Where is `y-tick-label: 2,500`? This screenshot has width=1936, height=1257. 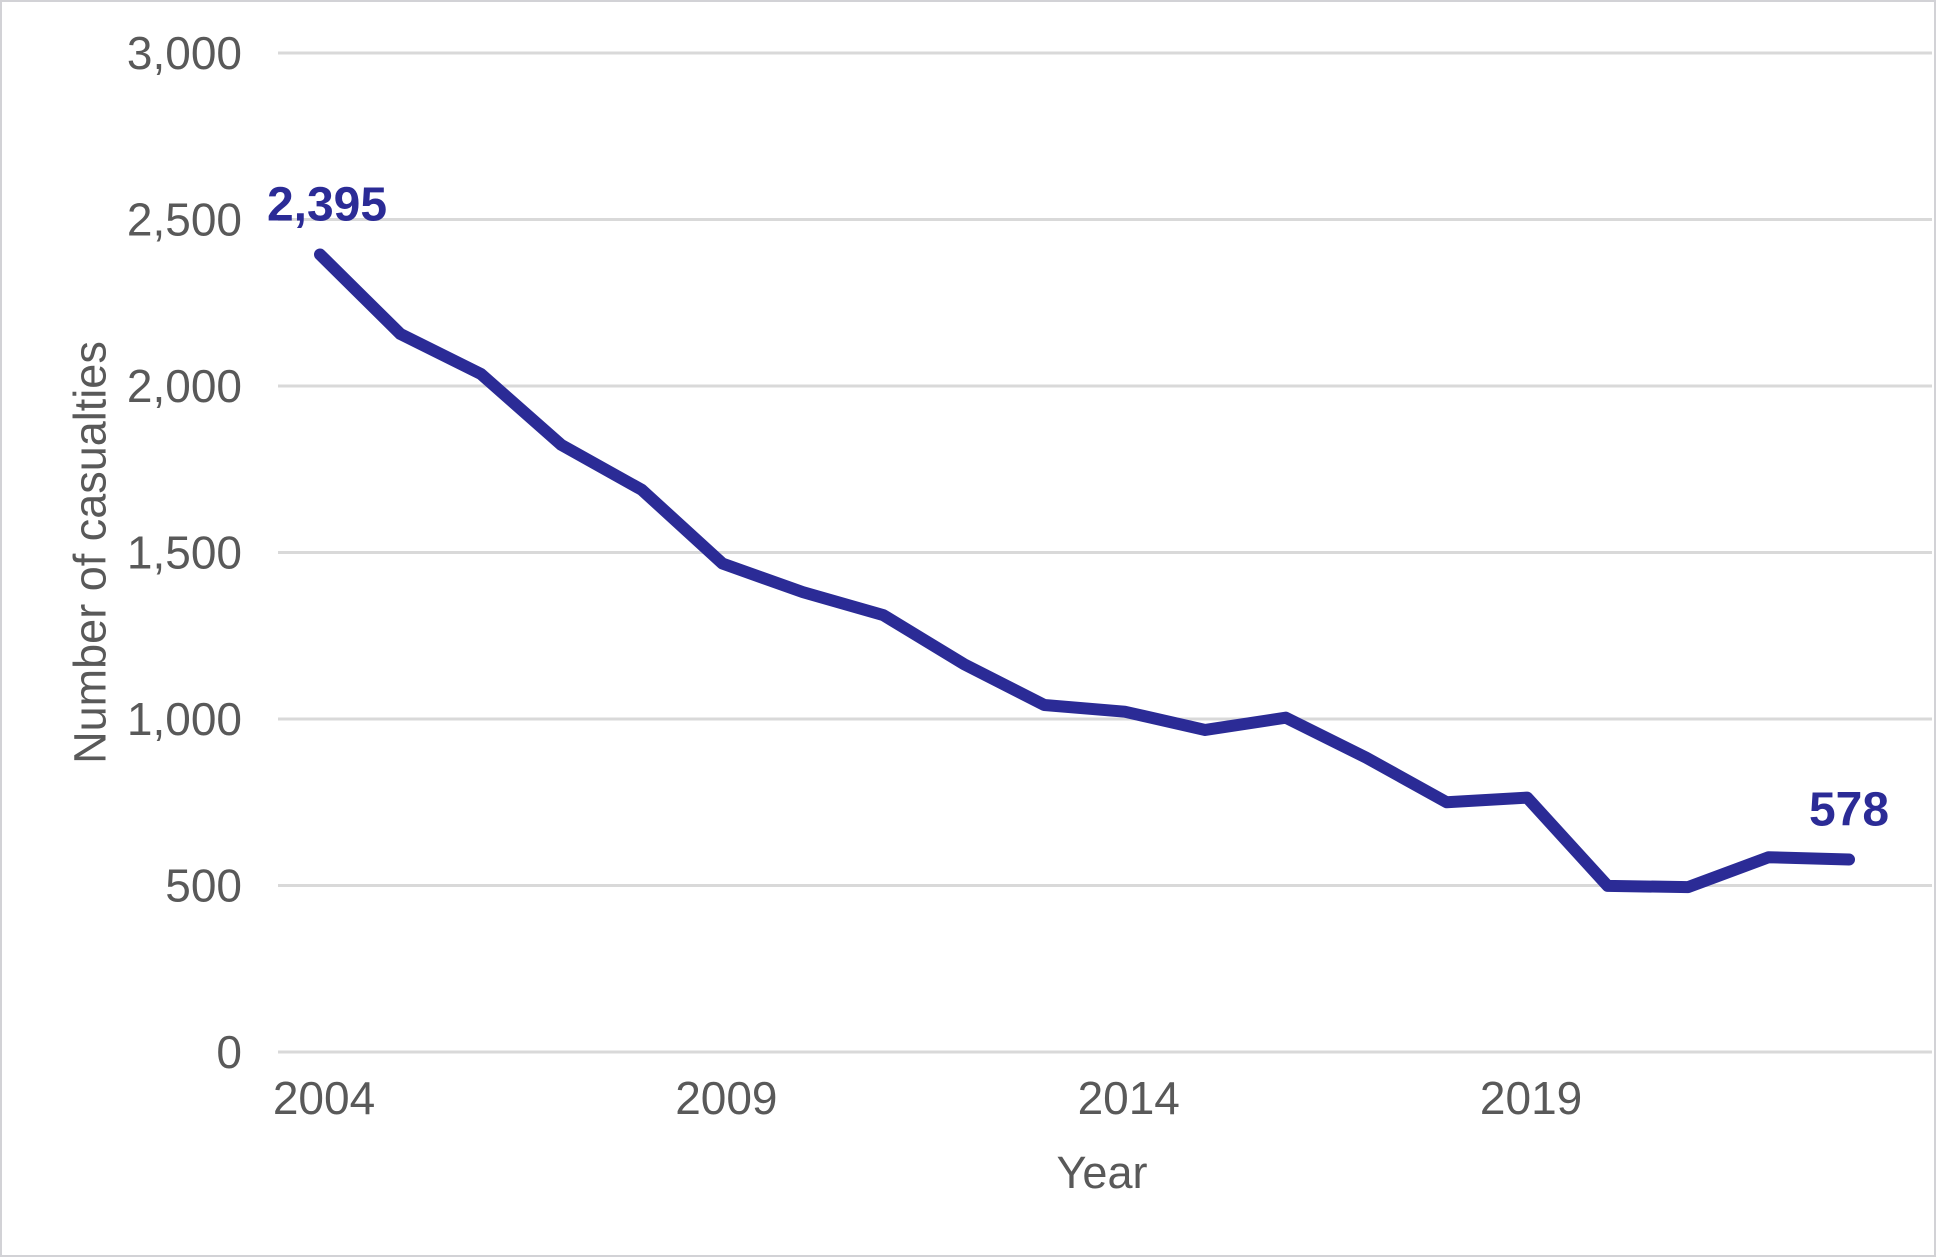
y-tick-label: 2,500 is located at coordinates (184, 220).